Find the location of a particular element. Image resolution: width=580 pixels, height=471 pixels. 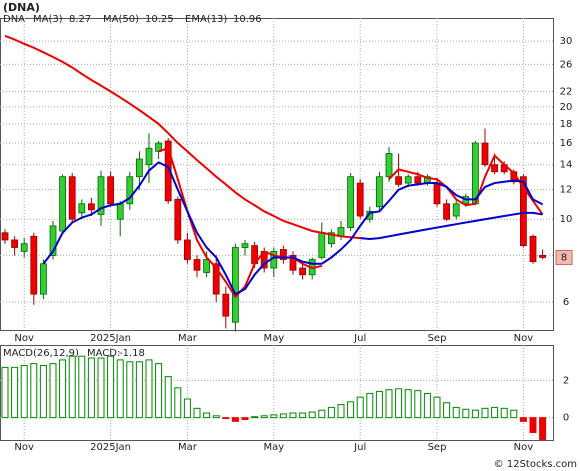

legend-value: 10.25 is located at coordinates (159, 19).